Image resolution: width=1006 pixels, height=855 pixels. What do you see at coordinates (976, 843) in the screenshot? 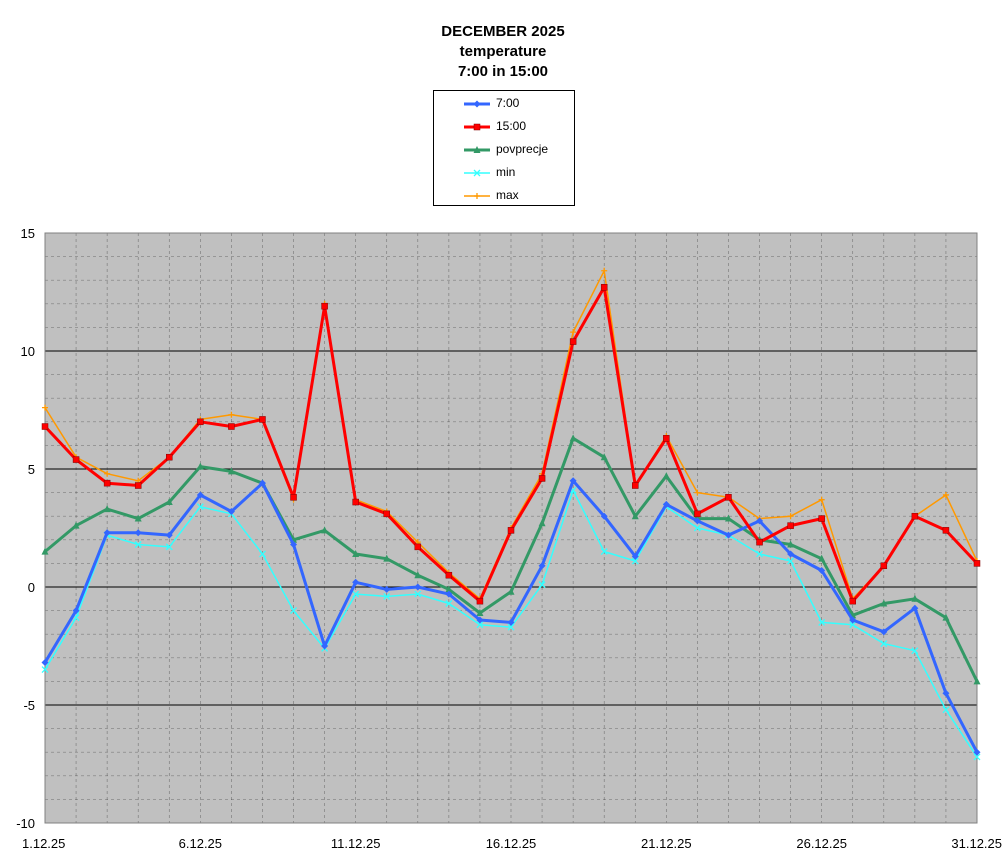
I see `x-tick-label: 31.12.25` at bounding box center [976, 843].